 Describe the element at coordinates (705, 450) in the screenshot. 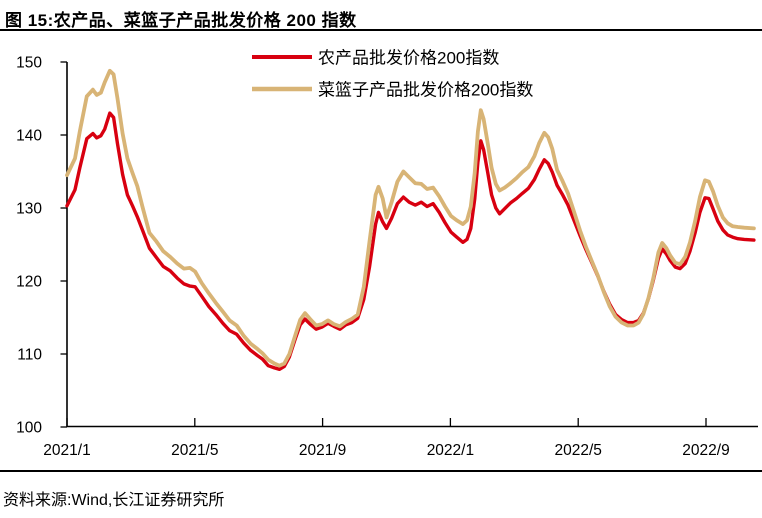

I see `x-tick-label: 2022/9` at that location.